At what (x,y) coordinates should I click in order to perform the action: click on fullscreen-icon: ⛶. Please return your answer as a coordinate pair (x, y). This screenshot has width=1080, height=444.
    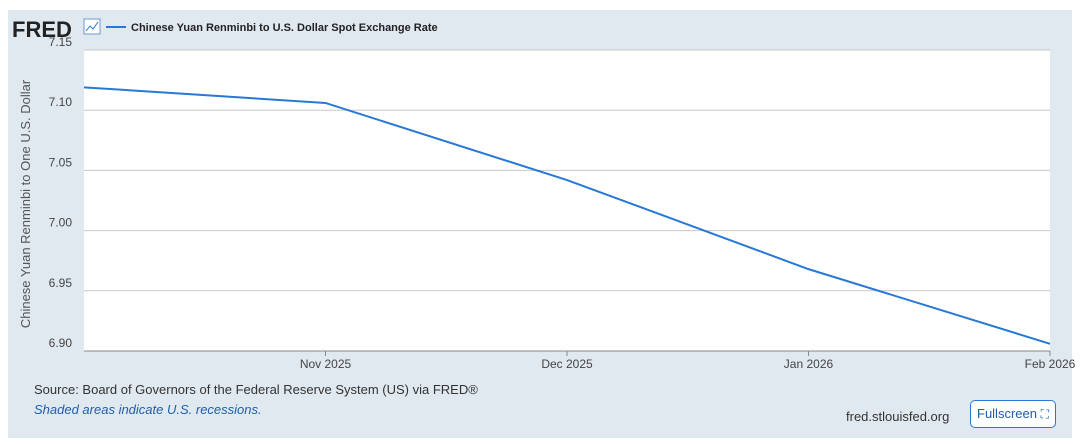
    Looking at the image, I should click on (1044, 414).